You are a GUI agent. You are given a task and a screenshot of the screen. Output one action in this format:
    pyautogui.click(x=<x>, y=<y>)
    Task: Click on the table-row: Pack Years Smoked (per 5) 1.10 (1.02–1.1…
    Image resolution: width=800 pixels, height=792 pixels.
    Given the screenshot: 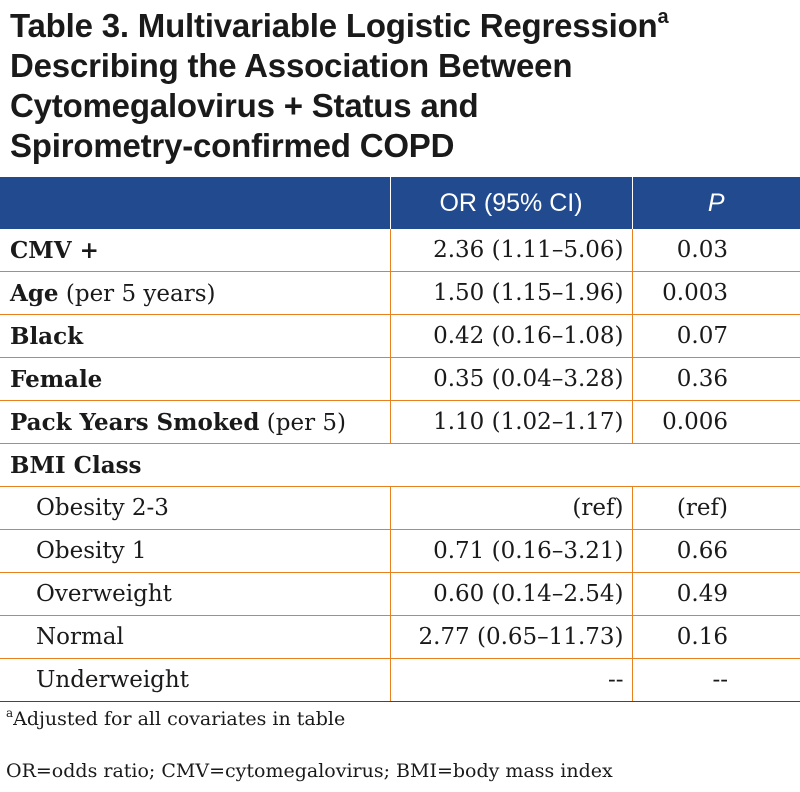 What is the action you would take?
    pyautogui.click(x=400, y=422)
    